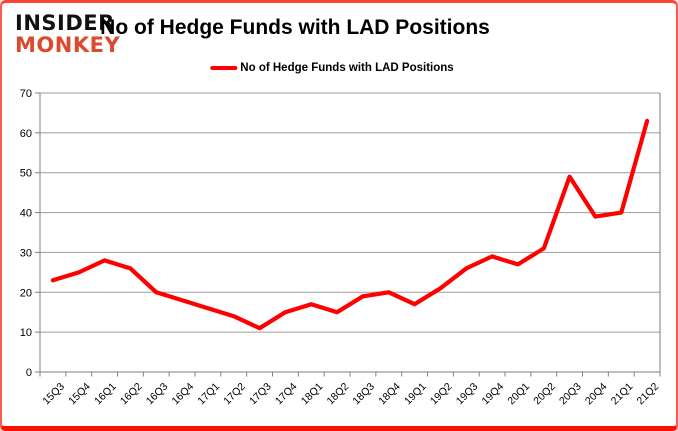  Describe the element at coordinates (544, 394) in the screenshot. I see `x-axis-label: 20Q2` at that location.